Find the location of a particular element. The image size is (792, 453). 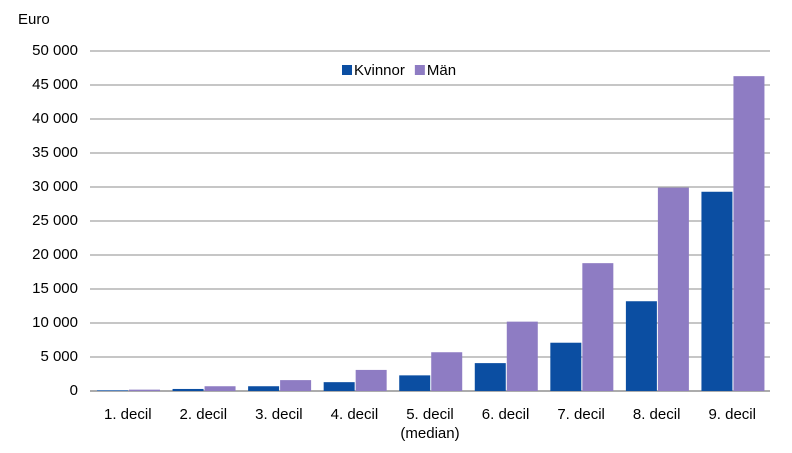

y-tick-label: 25 000 is located at coordinates (55, 220).